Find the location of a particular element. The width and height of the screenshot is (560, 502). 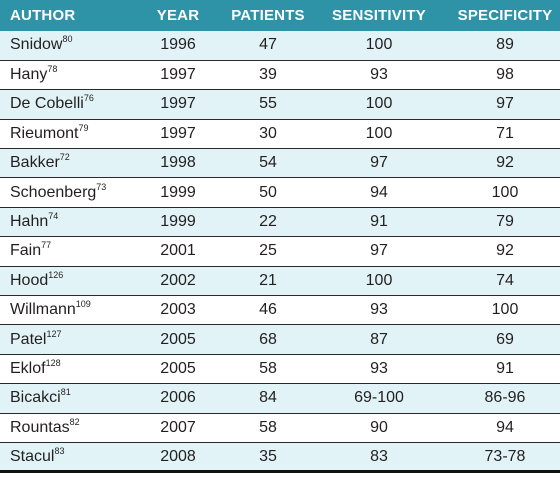

reference-number: 72 is located at coordinates (64, 157).